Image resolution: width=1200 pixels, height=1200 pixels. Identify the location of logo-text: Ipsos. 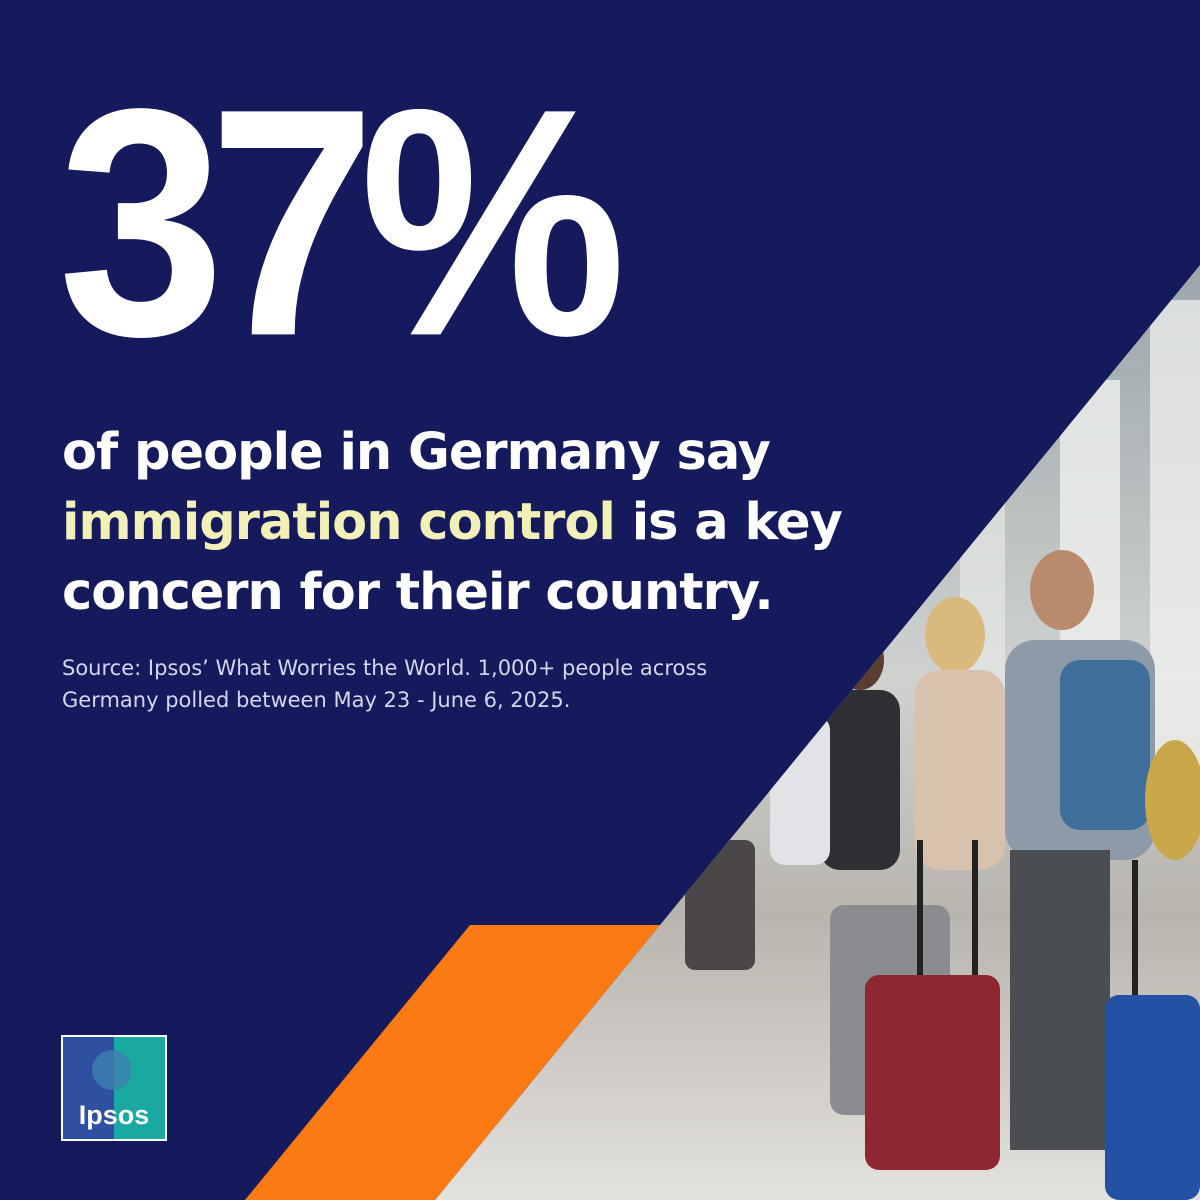
(114, 1115).